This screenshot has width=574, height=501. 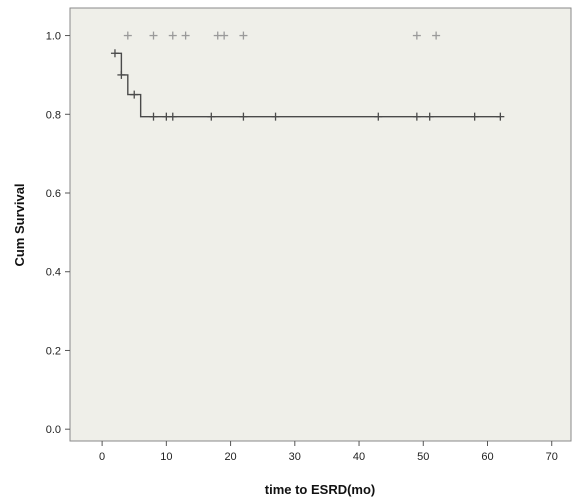 I want to click on x-tick-label: 30, so click(x=295, y=457).